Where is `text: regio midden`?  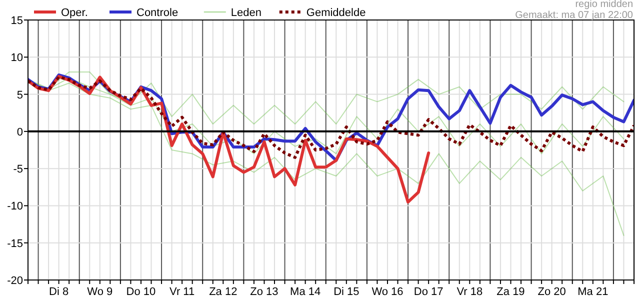
text: regio midden is located at coordinates (604, 5).